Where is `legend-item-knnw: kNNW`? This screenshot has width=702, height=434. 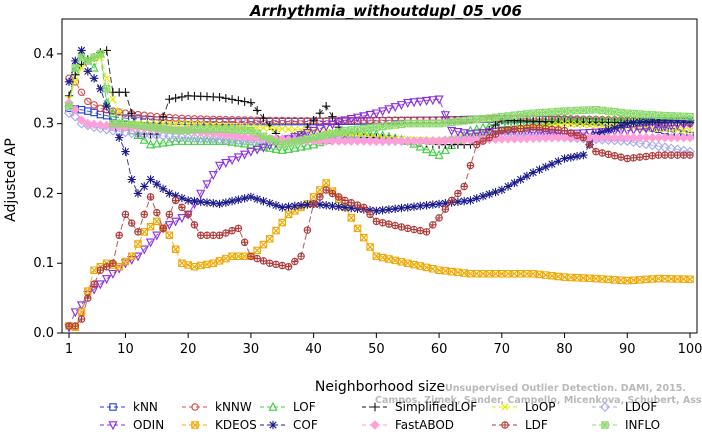
legend-item-knnw: kNNW is located at coordinates (217, 407).